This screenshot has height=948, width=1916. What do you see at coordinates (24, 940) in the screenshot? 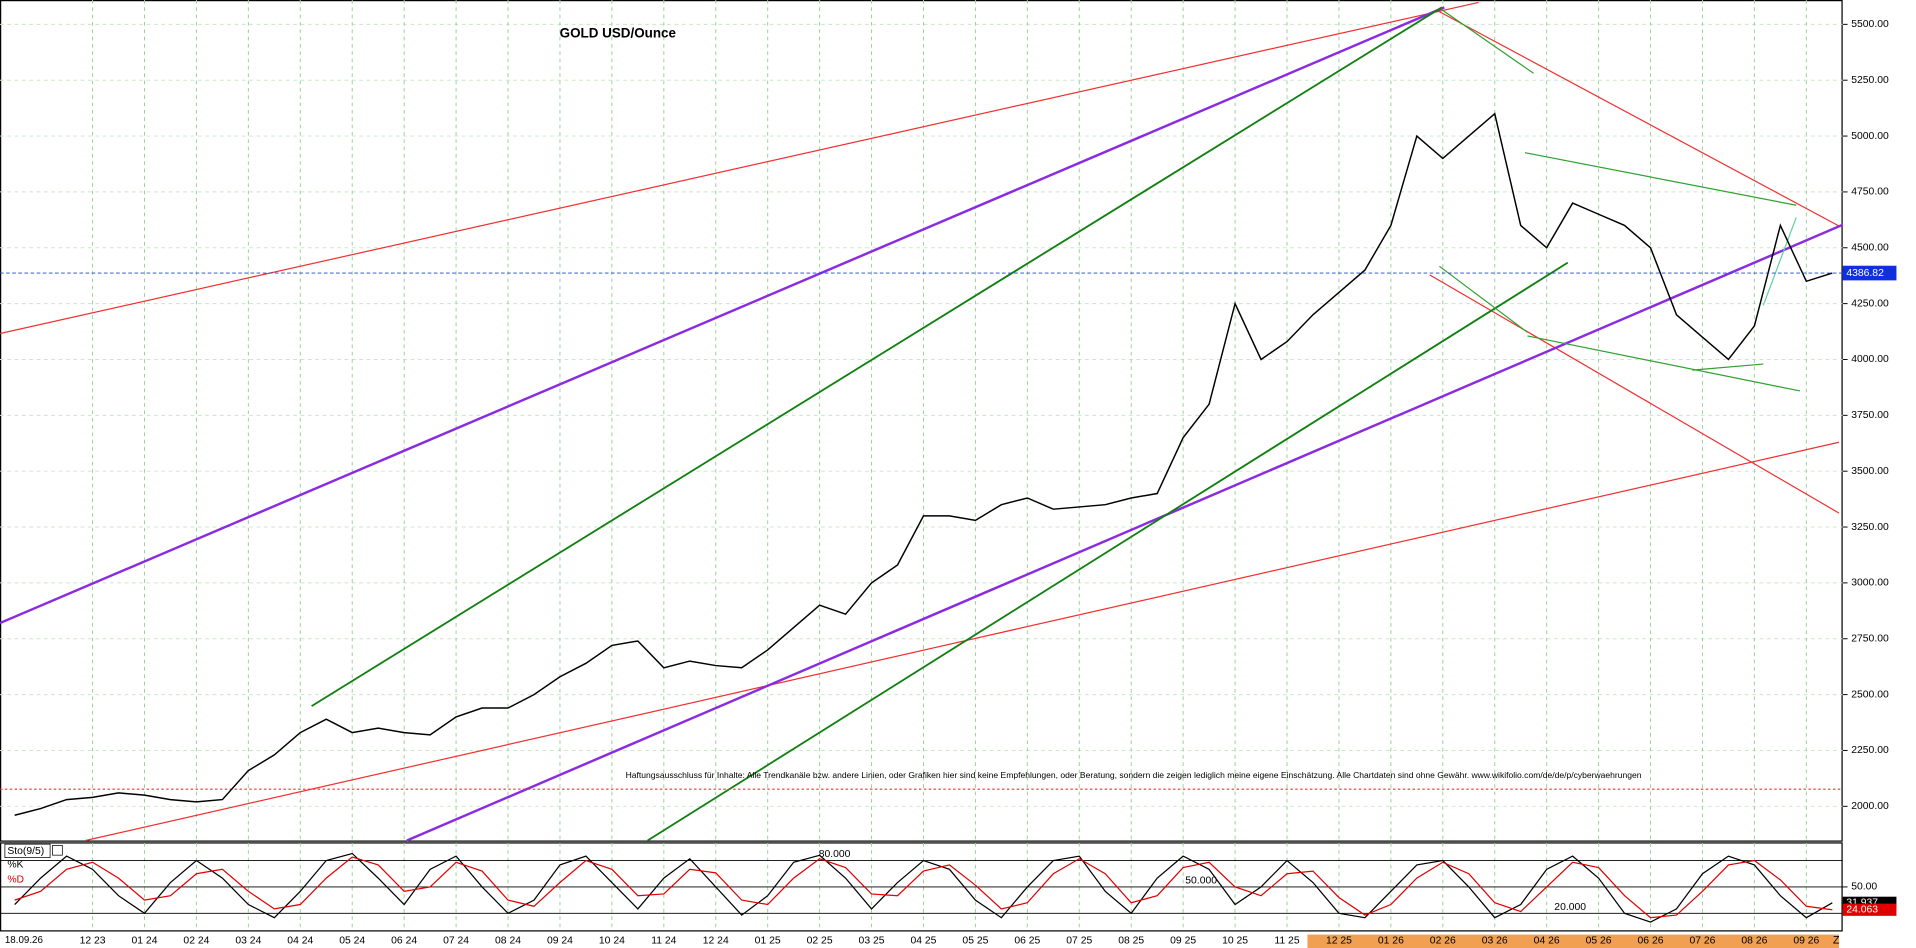
I see `cursor-date: 18.09.26` at bounding box center [24, 940].